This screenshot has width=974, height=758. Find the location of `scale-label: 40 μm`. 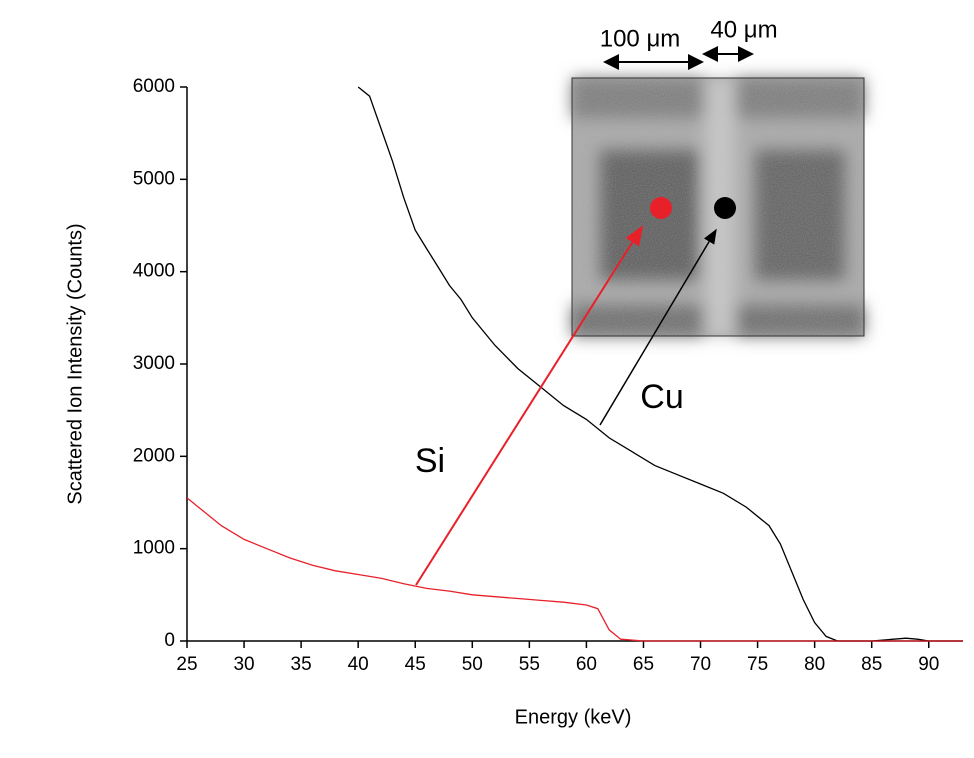

scale-label: 40 μm is located at coordinates (743, 29).